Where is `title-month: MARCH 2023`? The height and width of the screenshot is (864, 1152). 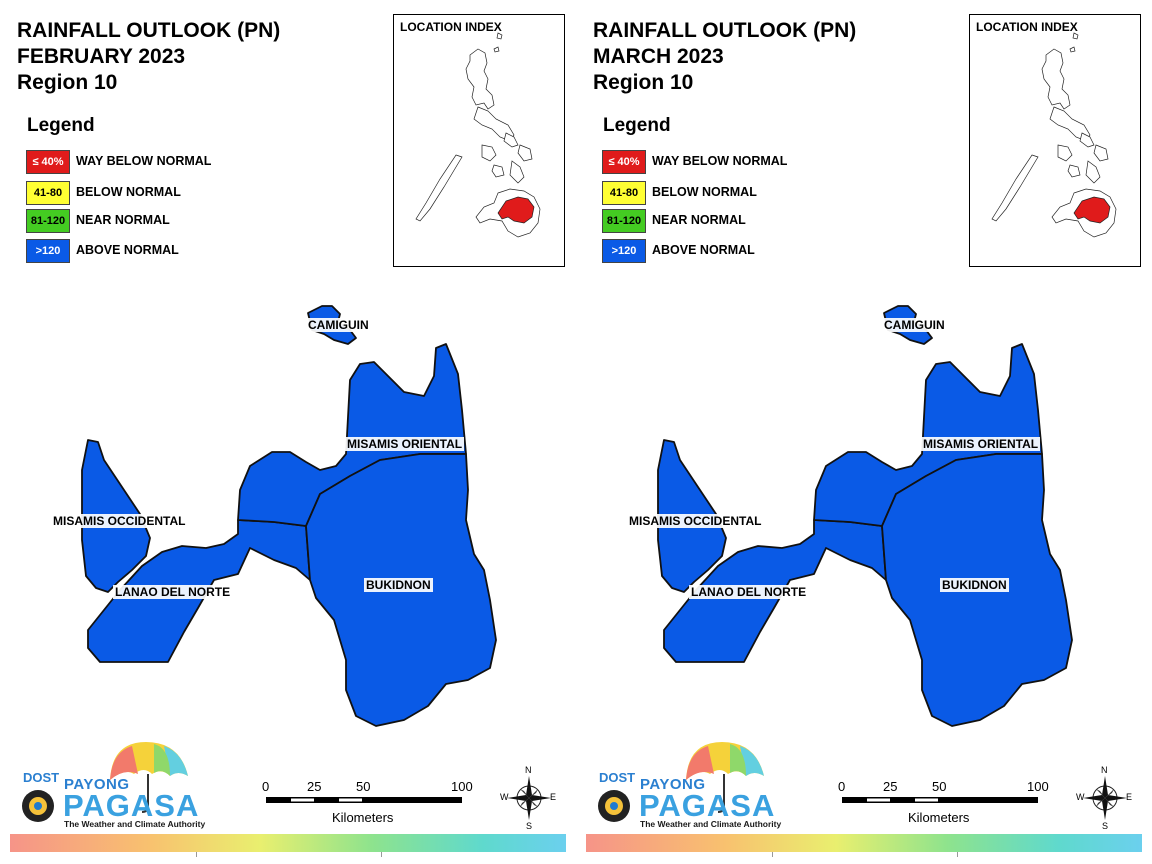 title-month: MARCH 2023 is located at coordinates (658, 56).